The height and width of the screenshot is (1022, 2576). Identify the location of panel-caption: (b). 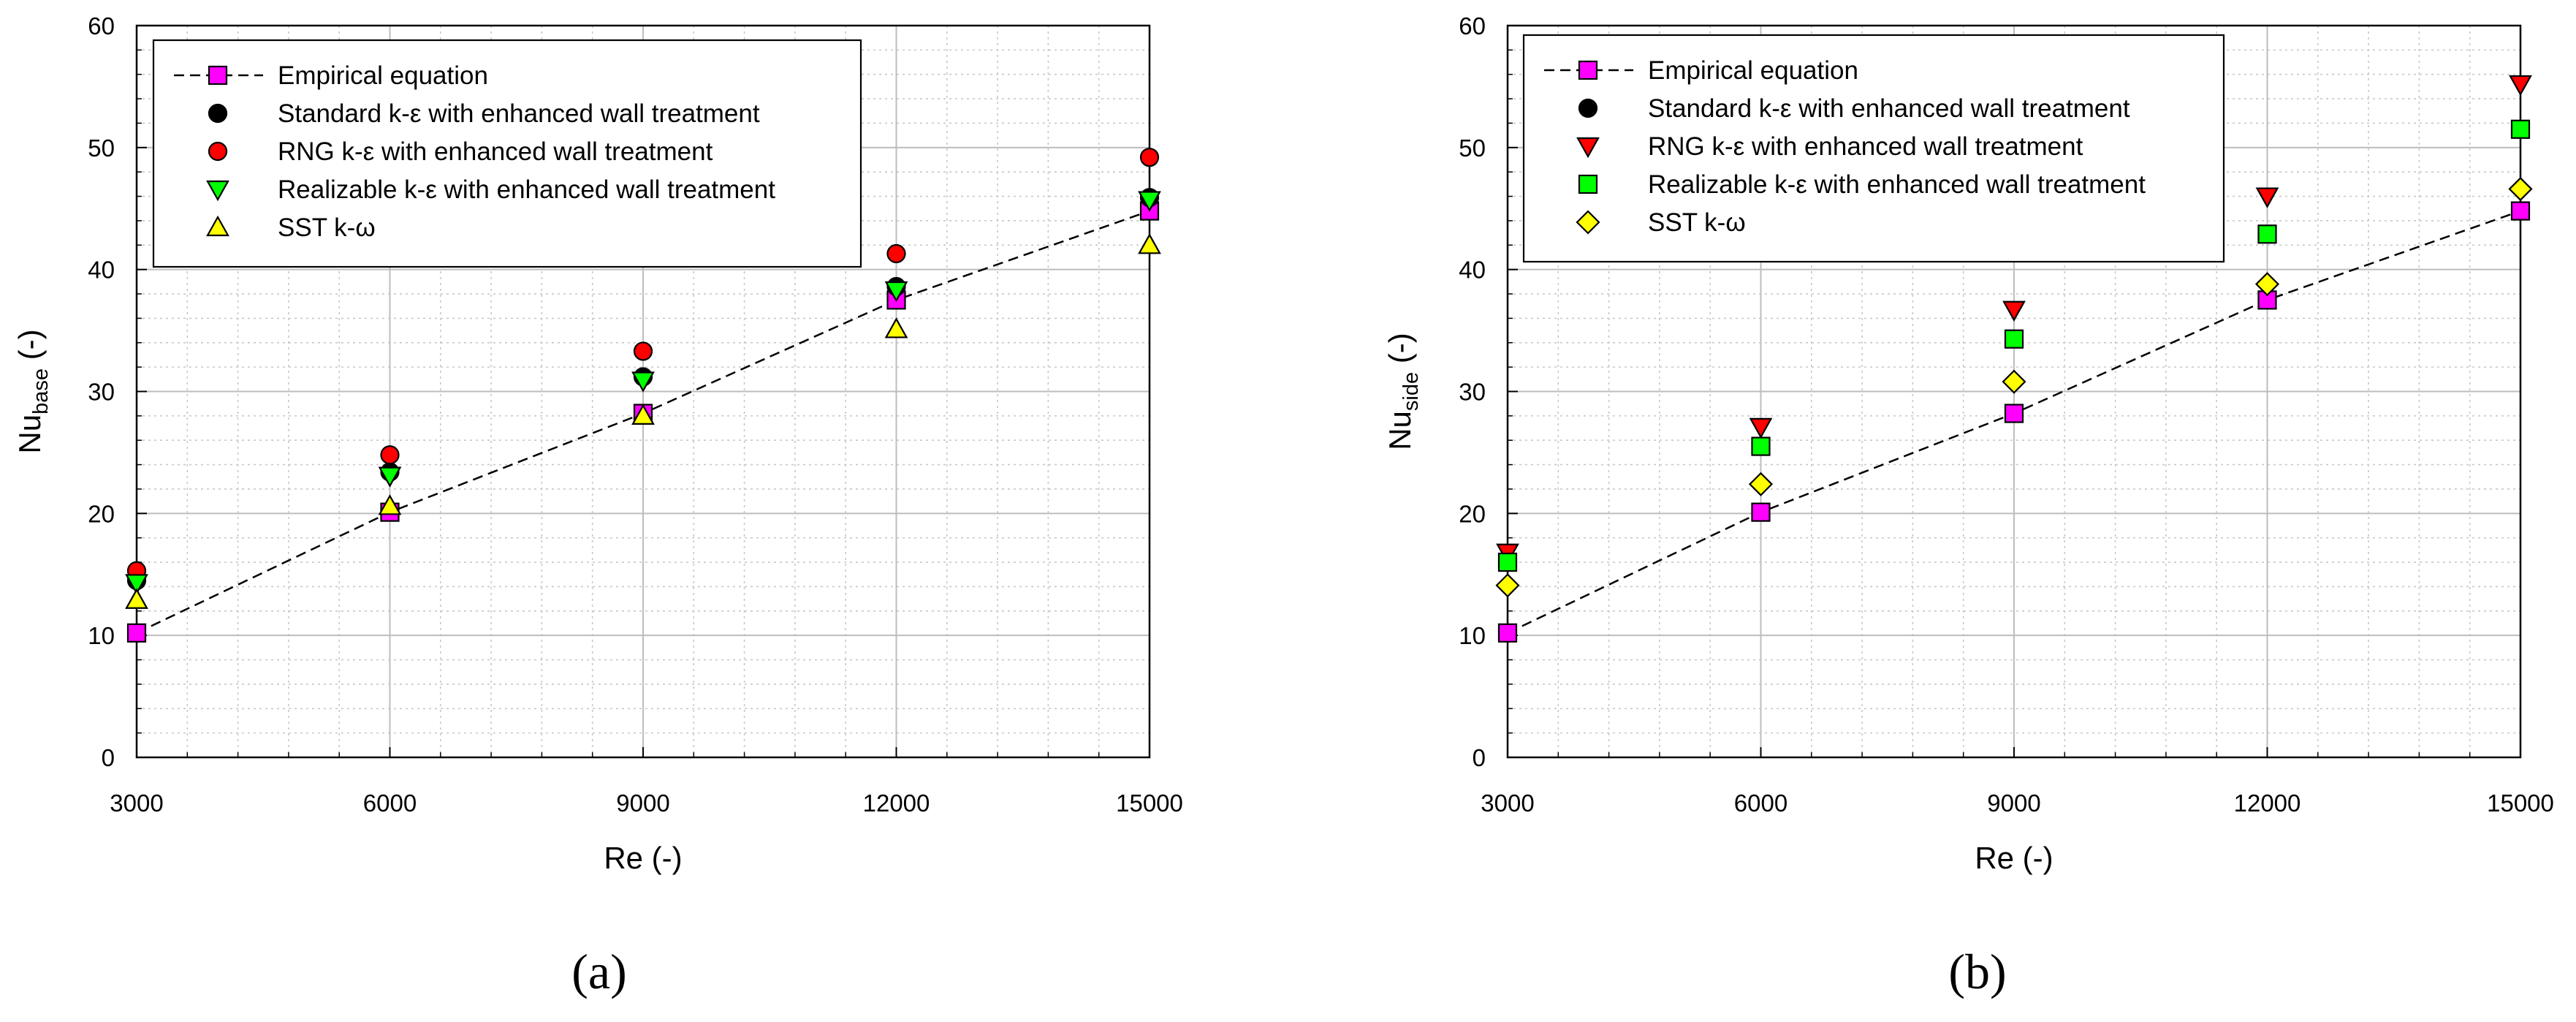
(1977, 972).